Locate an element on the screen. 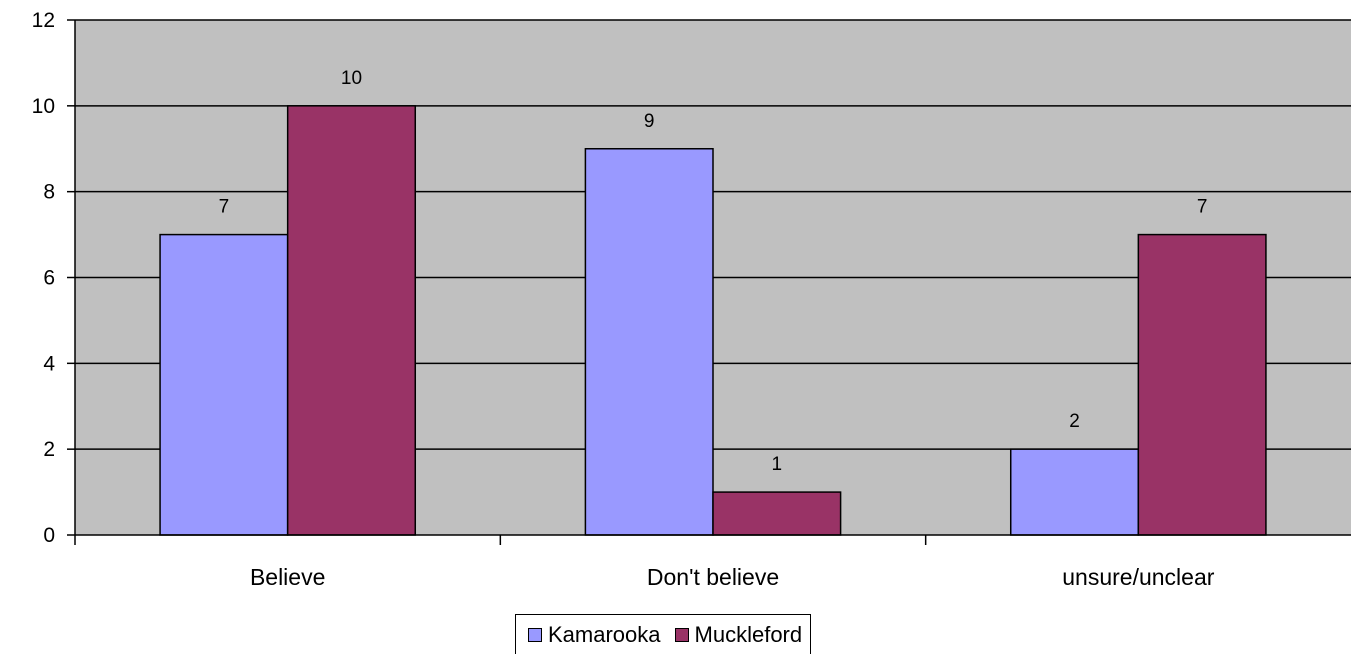 The image size is (1351, 658). data-label: 10 is located at coordinates (351, 78).